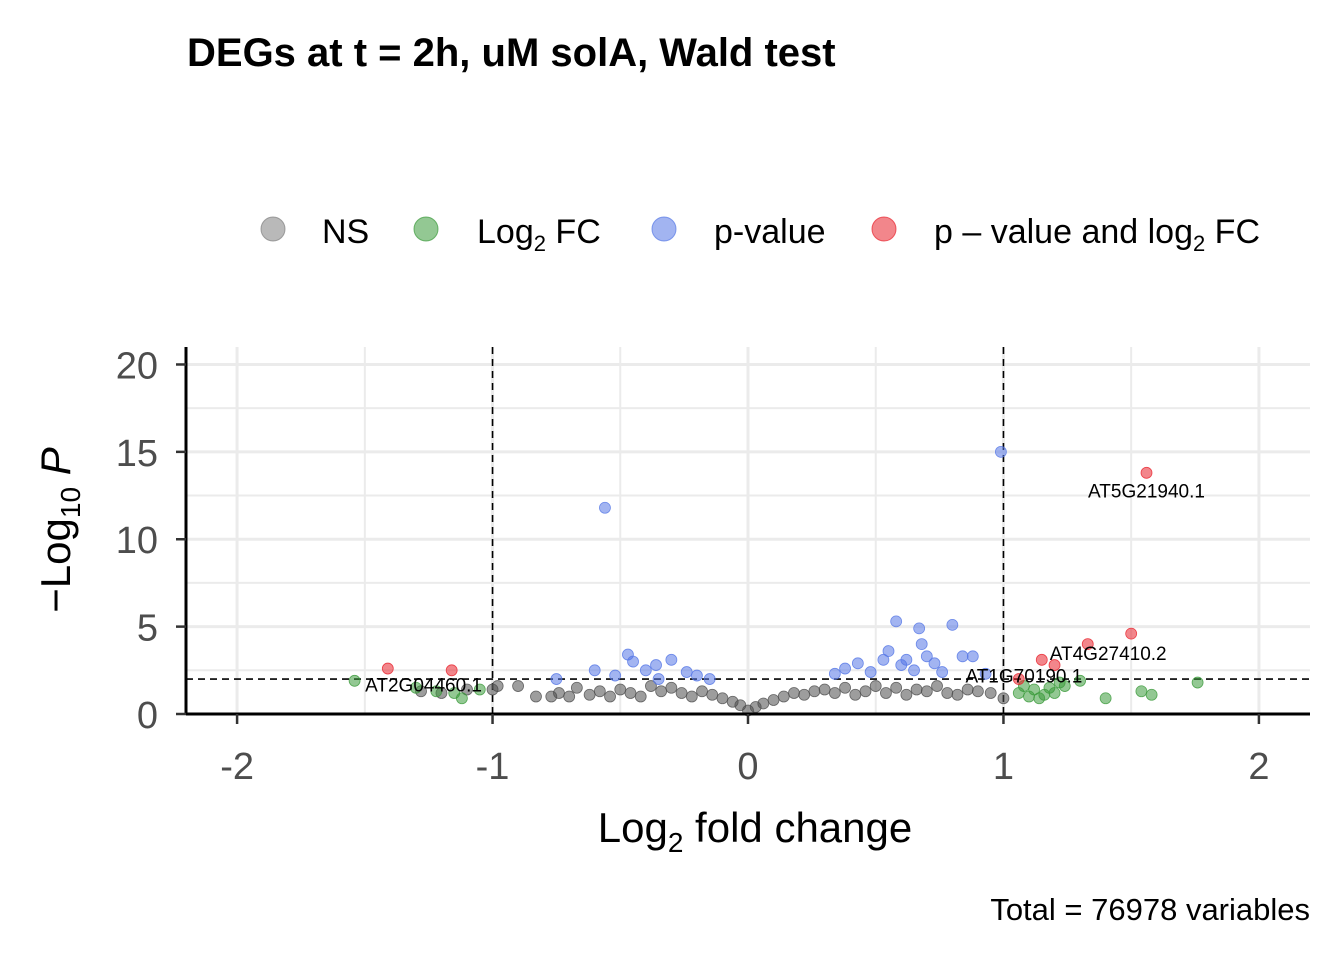 This screenshot has height=960, width=1344. I want to click on legend-key-fc, so click(426, 229).